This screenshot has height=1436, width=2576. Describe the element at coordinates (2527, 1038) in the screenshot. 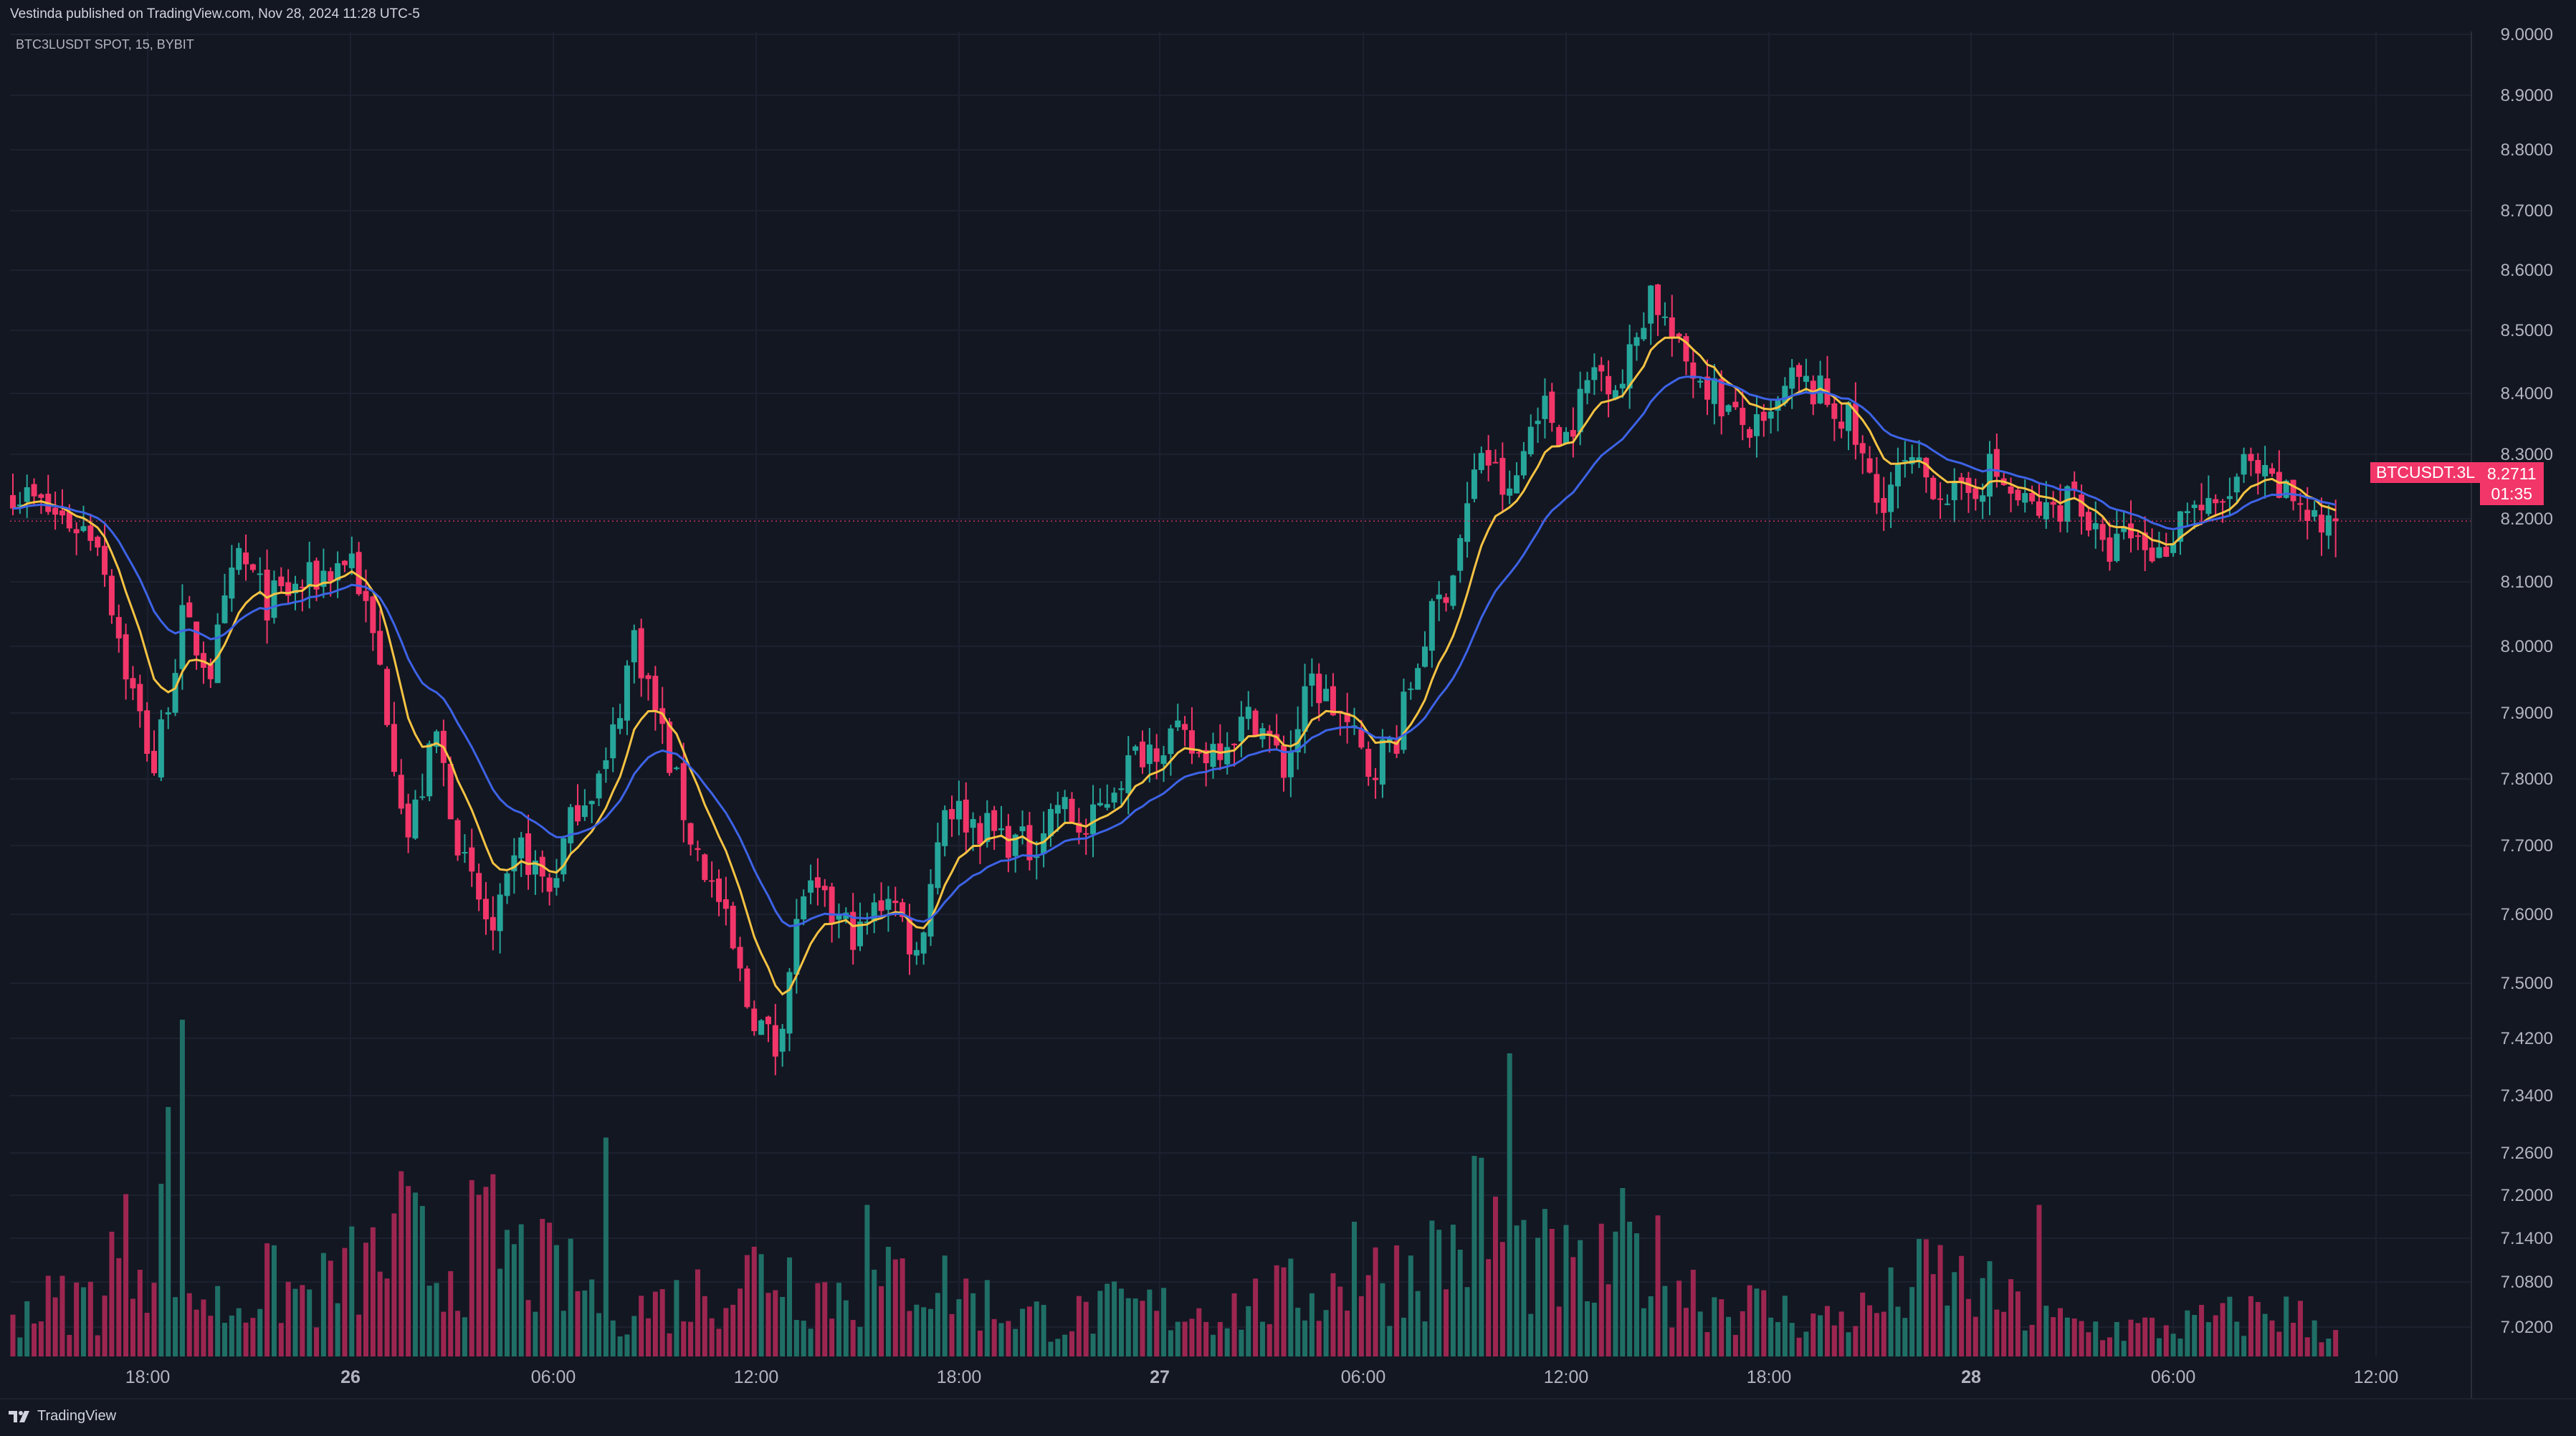

I see `price-tick-label: 7.4200` at that location.